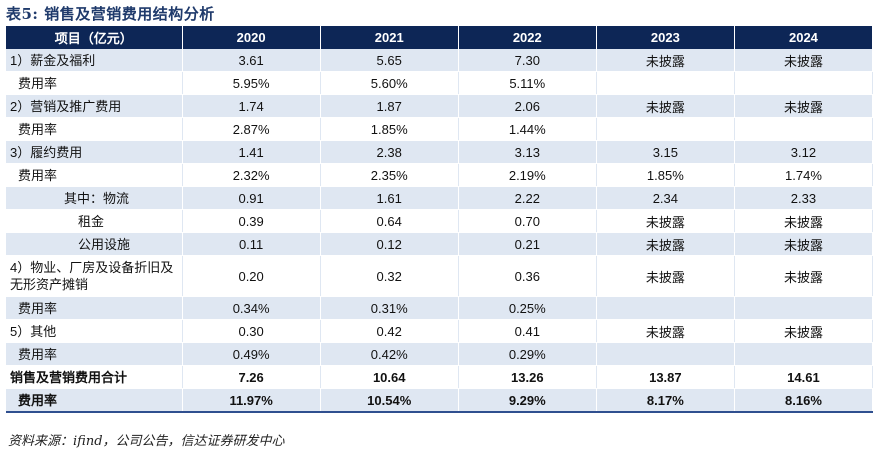  I want to click on cell: 2.22, so click(527, 198).